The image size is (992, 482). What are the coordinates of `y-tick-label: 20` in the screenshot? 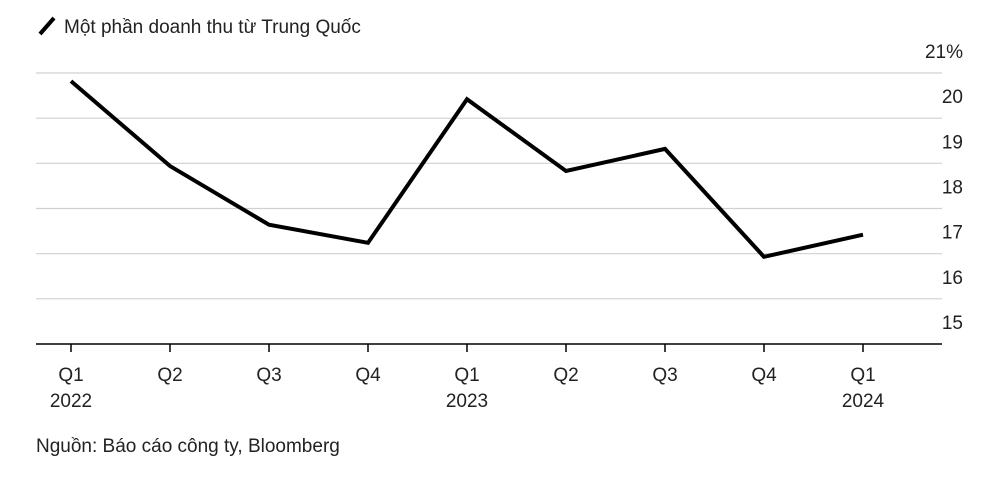 It's located at (952, 97).